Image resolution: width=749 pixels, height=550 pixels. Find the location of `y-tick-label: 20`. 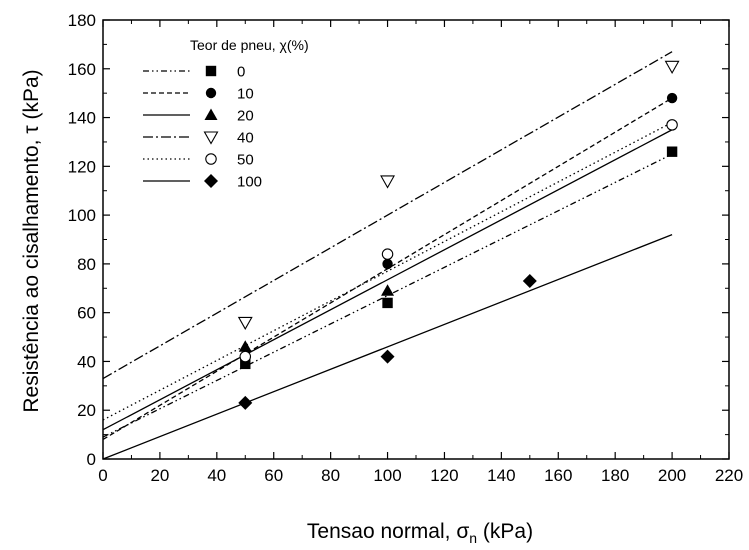

y-tick-label: 20 is located at coordinates (86, 410).